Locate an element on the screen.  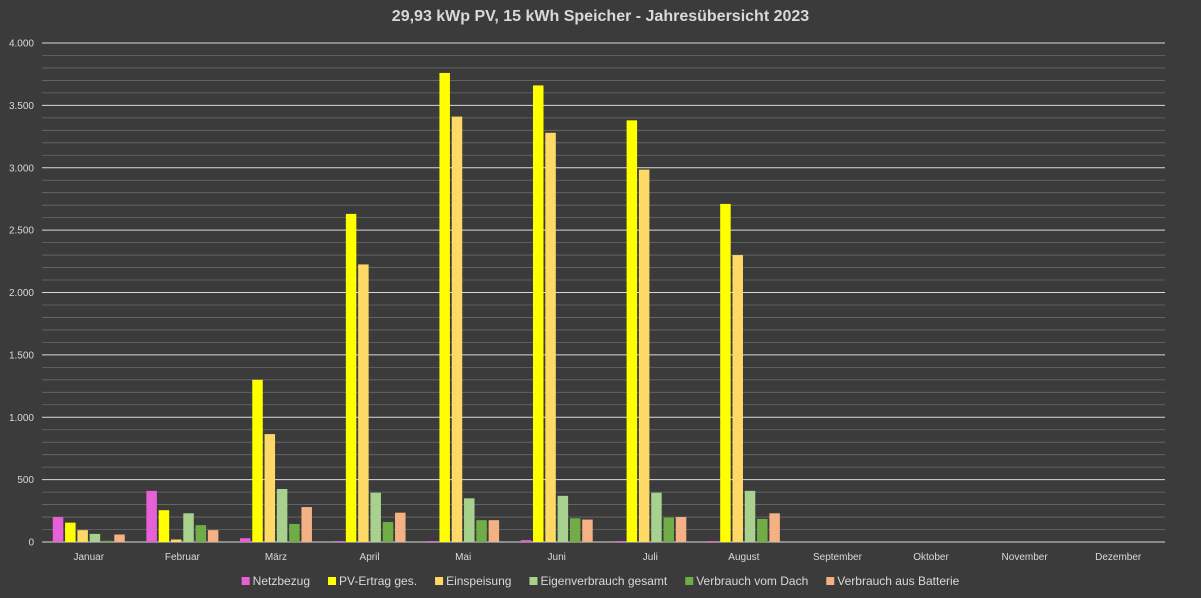
bar-verbrauch-aus-batterie-januar is located at coordinates (119, 538).